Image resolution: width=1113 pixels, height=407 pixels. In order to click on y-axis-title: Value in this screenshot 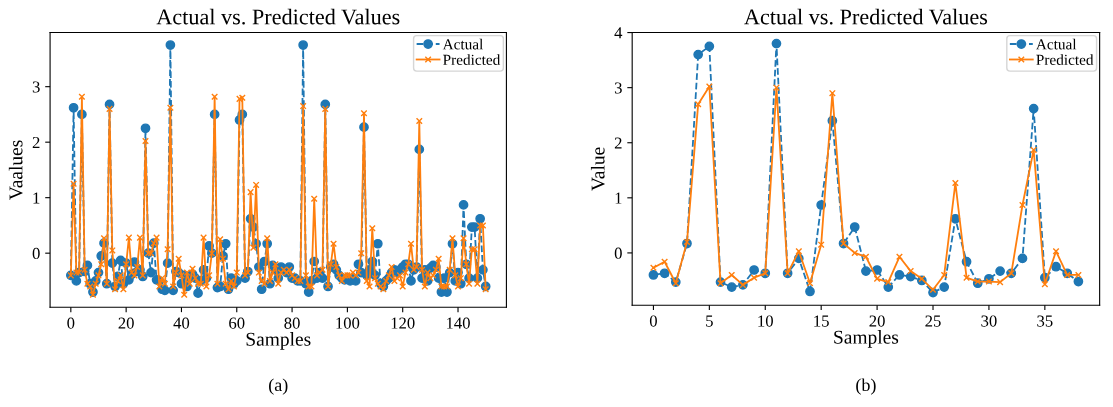, I will do `click(597, 169)`.